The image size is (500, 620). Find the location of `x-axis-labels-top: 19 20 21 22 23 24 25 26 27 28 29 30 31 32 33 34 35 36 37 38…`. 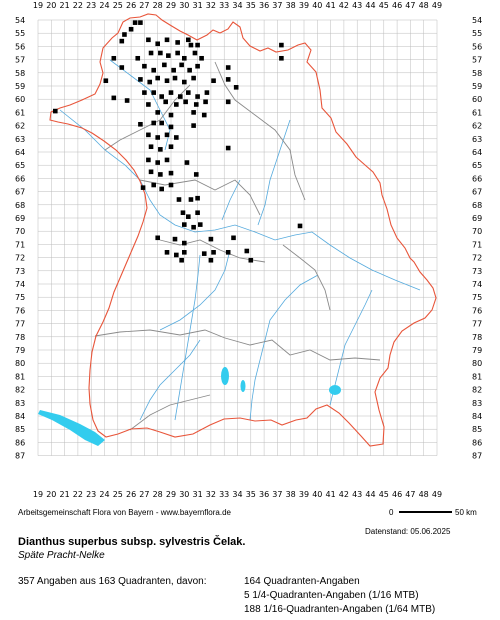

x-axis-labels-top: 19 20 21 22 23 24 25 26 27 28 29 30 31 32 33 34 35 36 37 38… is located at coordinates (237, 5).